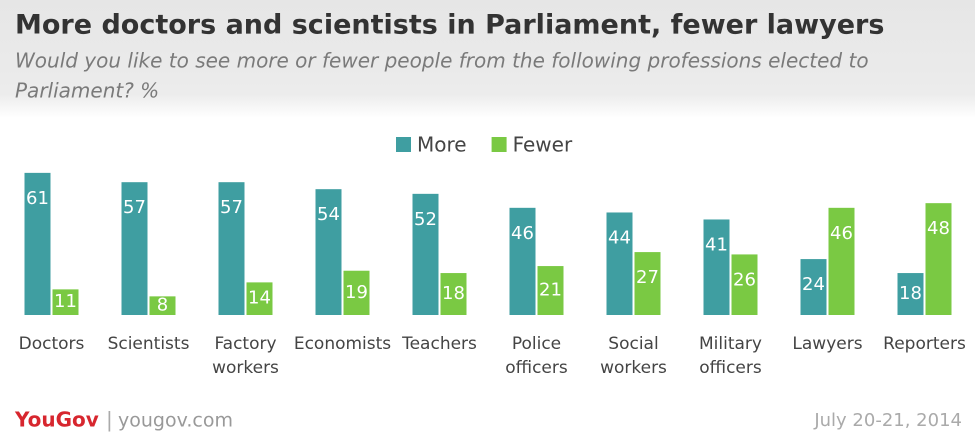 This screenshot has width=975, height=441. I want to click on x-tick-label: Teachers, so click(439, 344).